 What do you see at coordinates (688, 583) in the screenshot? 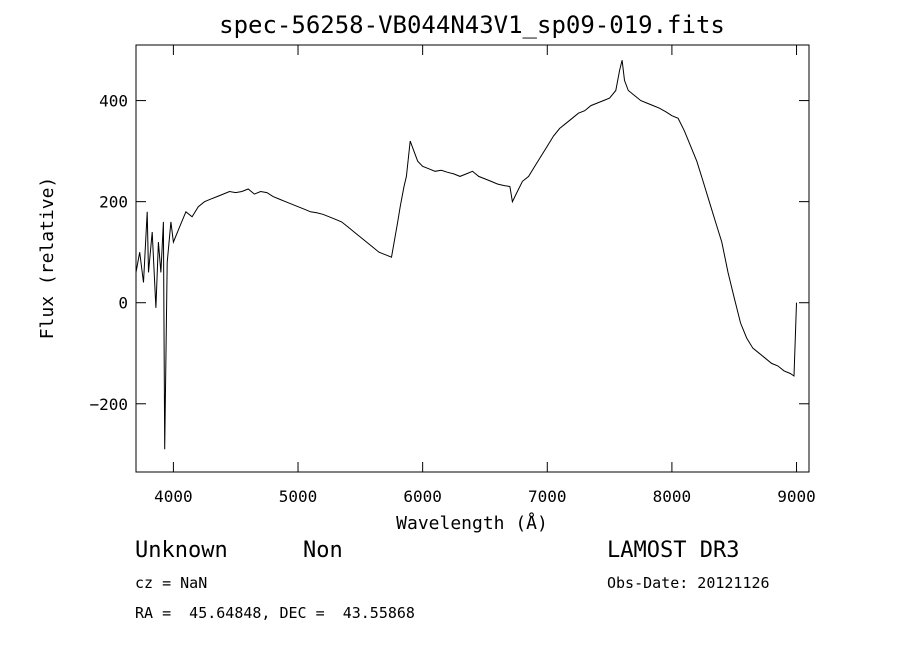
I see `obs-date: Obs-Date: 20121126` at bounding box center [688, 583].